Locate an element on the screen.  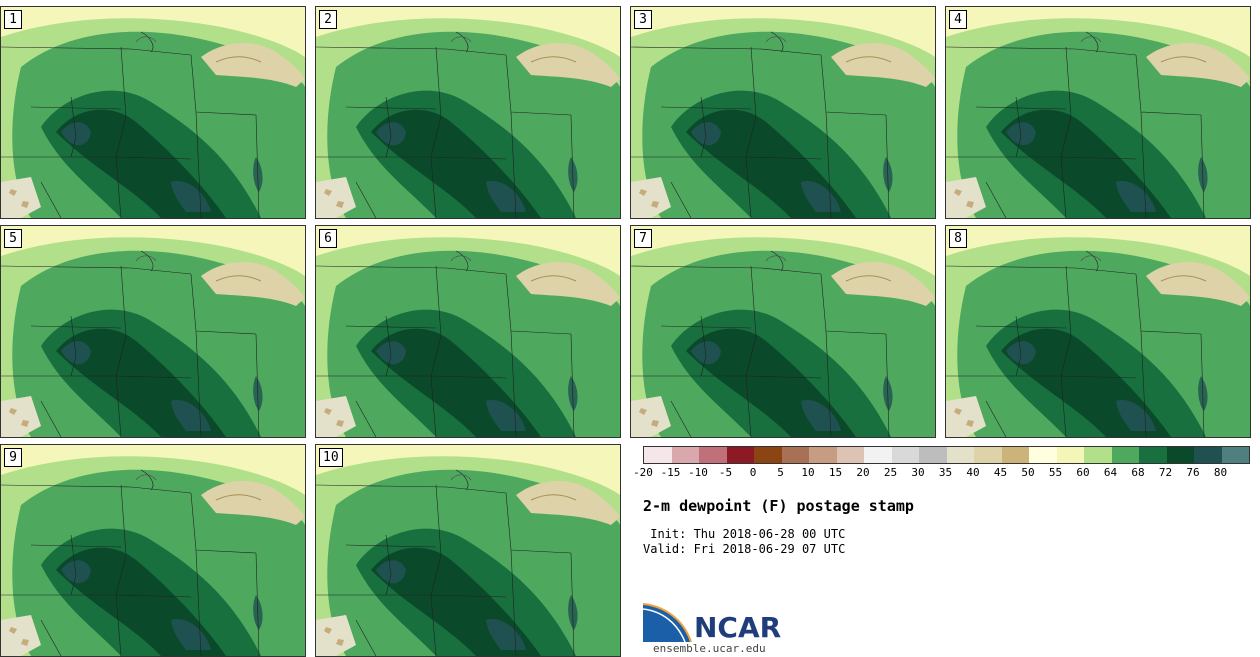
stamp-label: 7 is located at coordinates (643, 238).